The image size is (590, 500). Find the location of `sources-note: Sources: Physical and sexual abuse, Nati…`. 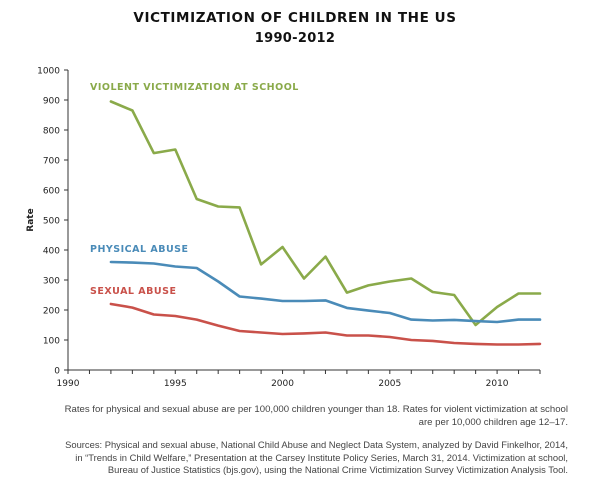

sources-note: Sources: Physical and sexual abuse, Nati… is located at coordinates (294, 458).